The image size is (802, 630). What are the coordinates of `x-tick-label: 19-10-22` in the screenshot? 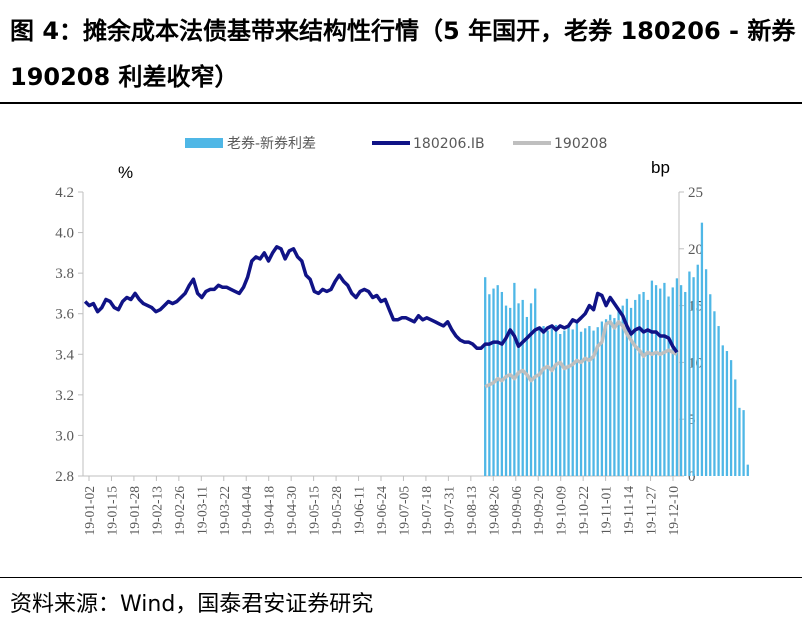 It's located at (583, 511).